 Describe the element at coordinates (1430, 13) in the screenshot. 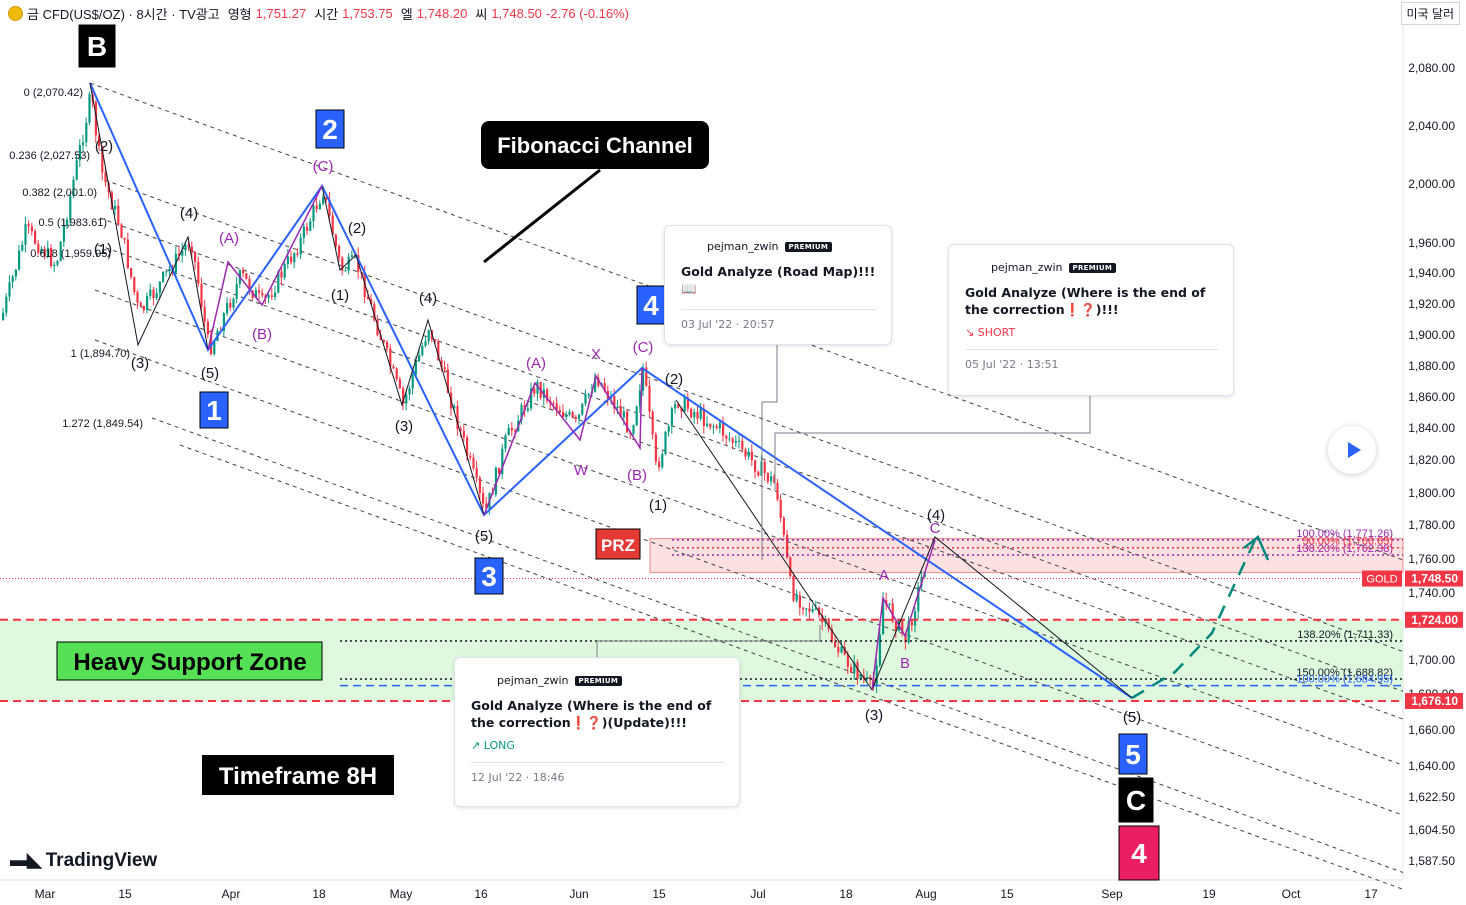

I see `currency-selector: 미국 달러` at that location.